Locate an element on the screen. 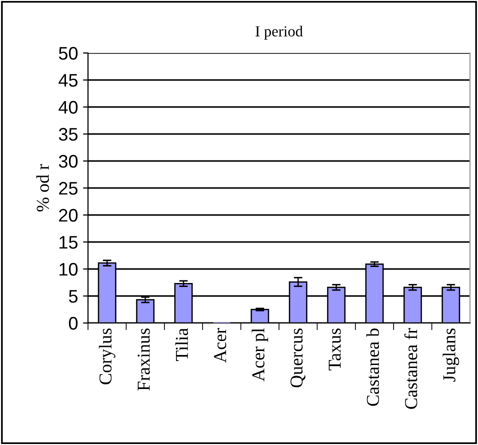 The height and width of the screenshot is (445, 478). y-tick-label: 5 is located at coordinates (73, 296).